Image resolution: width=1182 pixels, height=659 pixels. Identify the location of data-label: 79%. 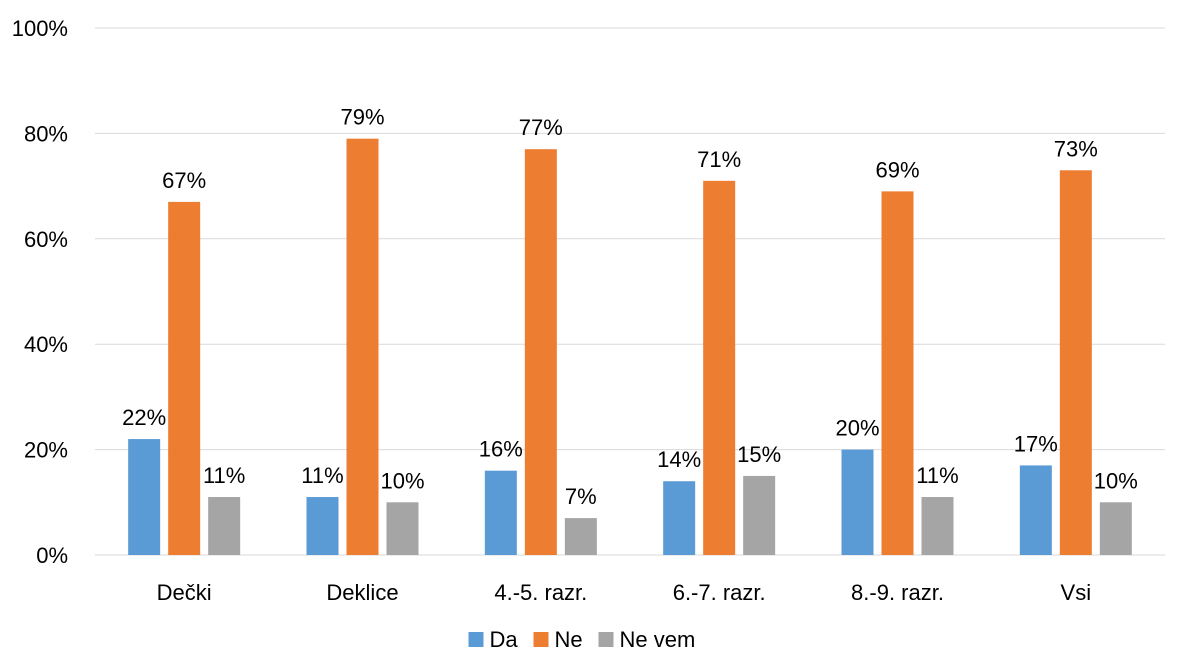
(362, 117).